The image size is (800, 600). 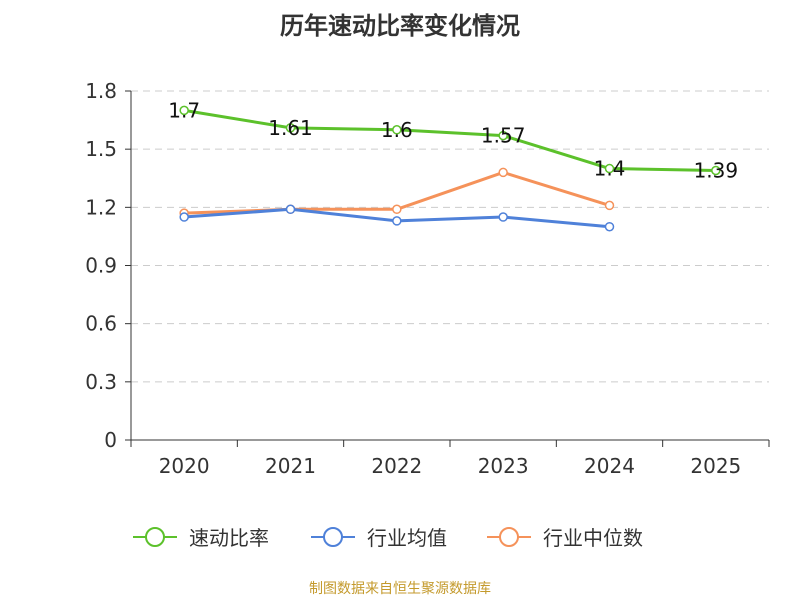 What do you see at coordinates (407, 538) in the screenshot?
I see `legend-label: 行业均值` at bounding box center [407, 538].